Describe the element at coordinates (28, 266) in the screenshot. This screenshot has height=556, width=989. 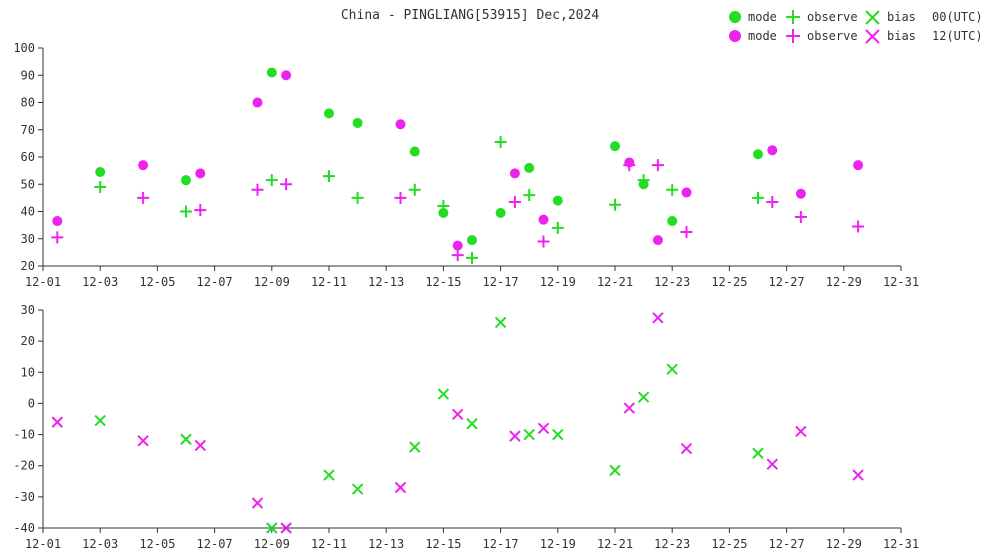
I see `top-y-tick-label: 20` at that location.